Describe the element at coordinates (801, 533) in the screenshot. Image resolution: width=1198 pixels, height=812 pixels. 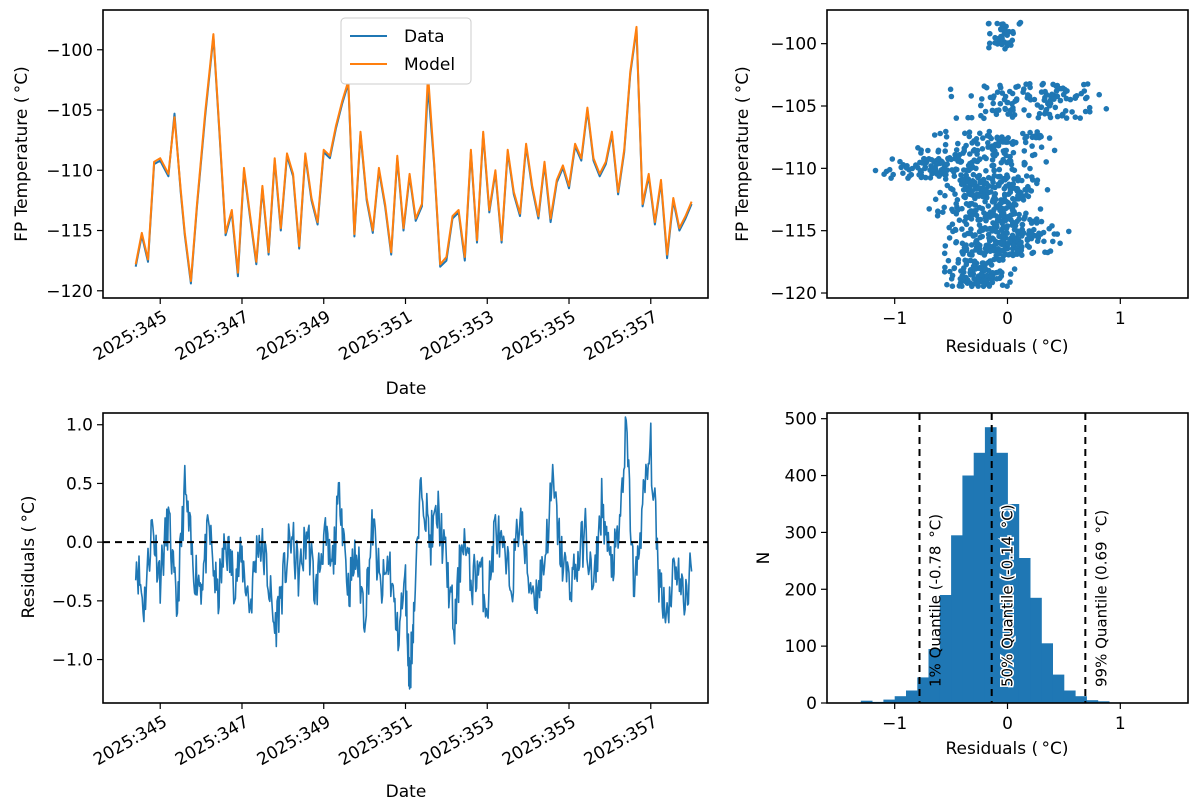
I see `histogram-ytick-label: 300` at that location.